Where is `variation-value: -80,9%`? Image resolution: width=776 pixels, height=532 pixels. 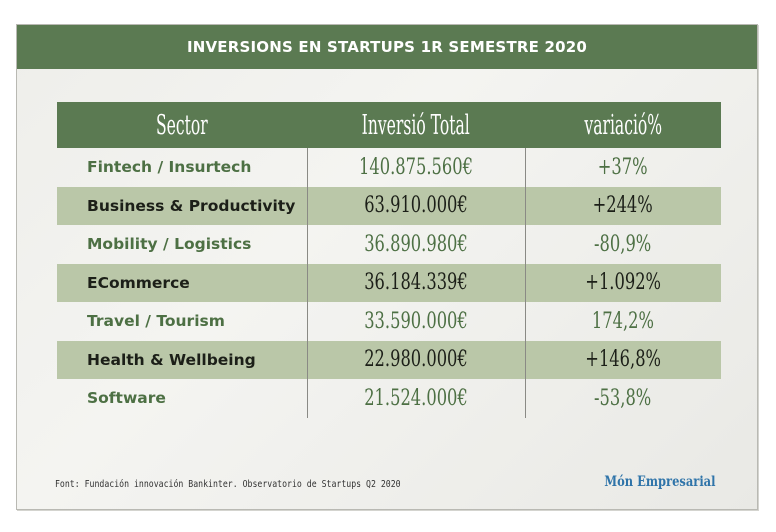
variation-value: -80,9% is located at coordinates (623, 244).